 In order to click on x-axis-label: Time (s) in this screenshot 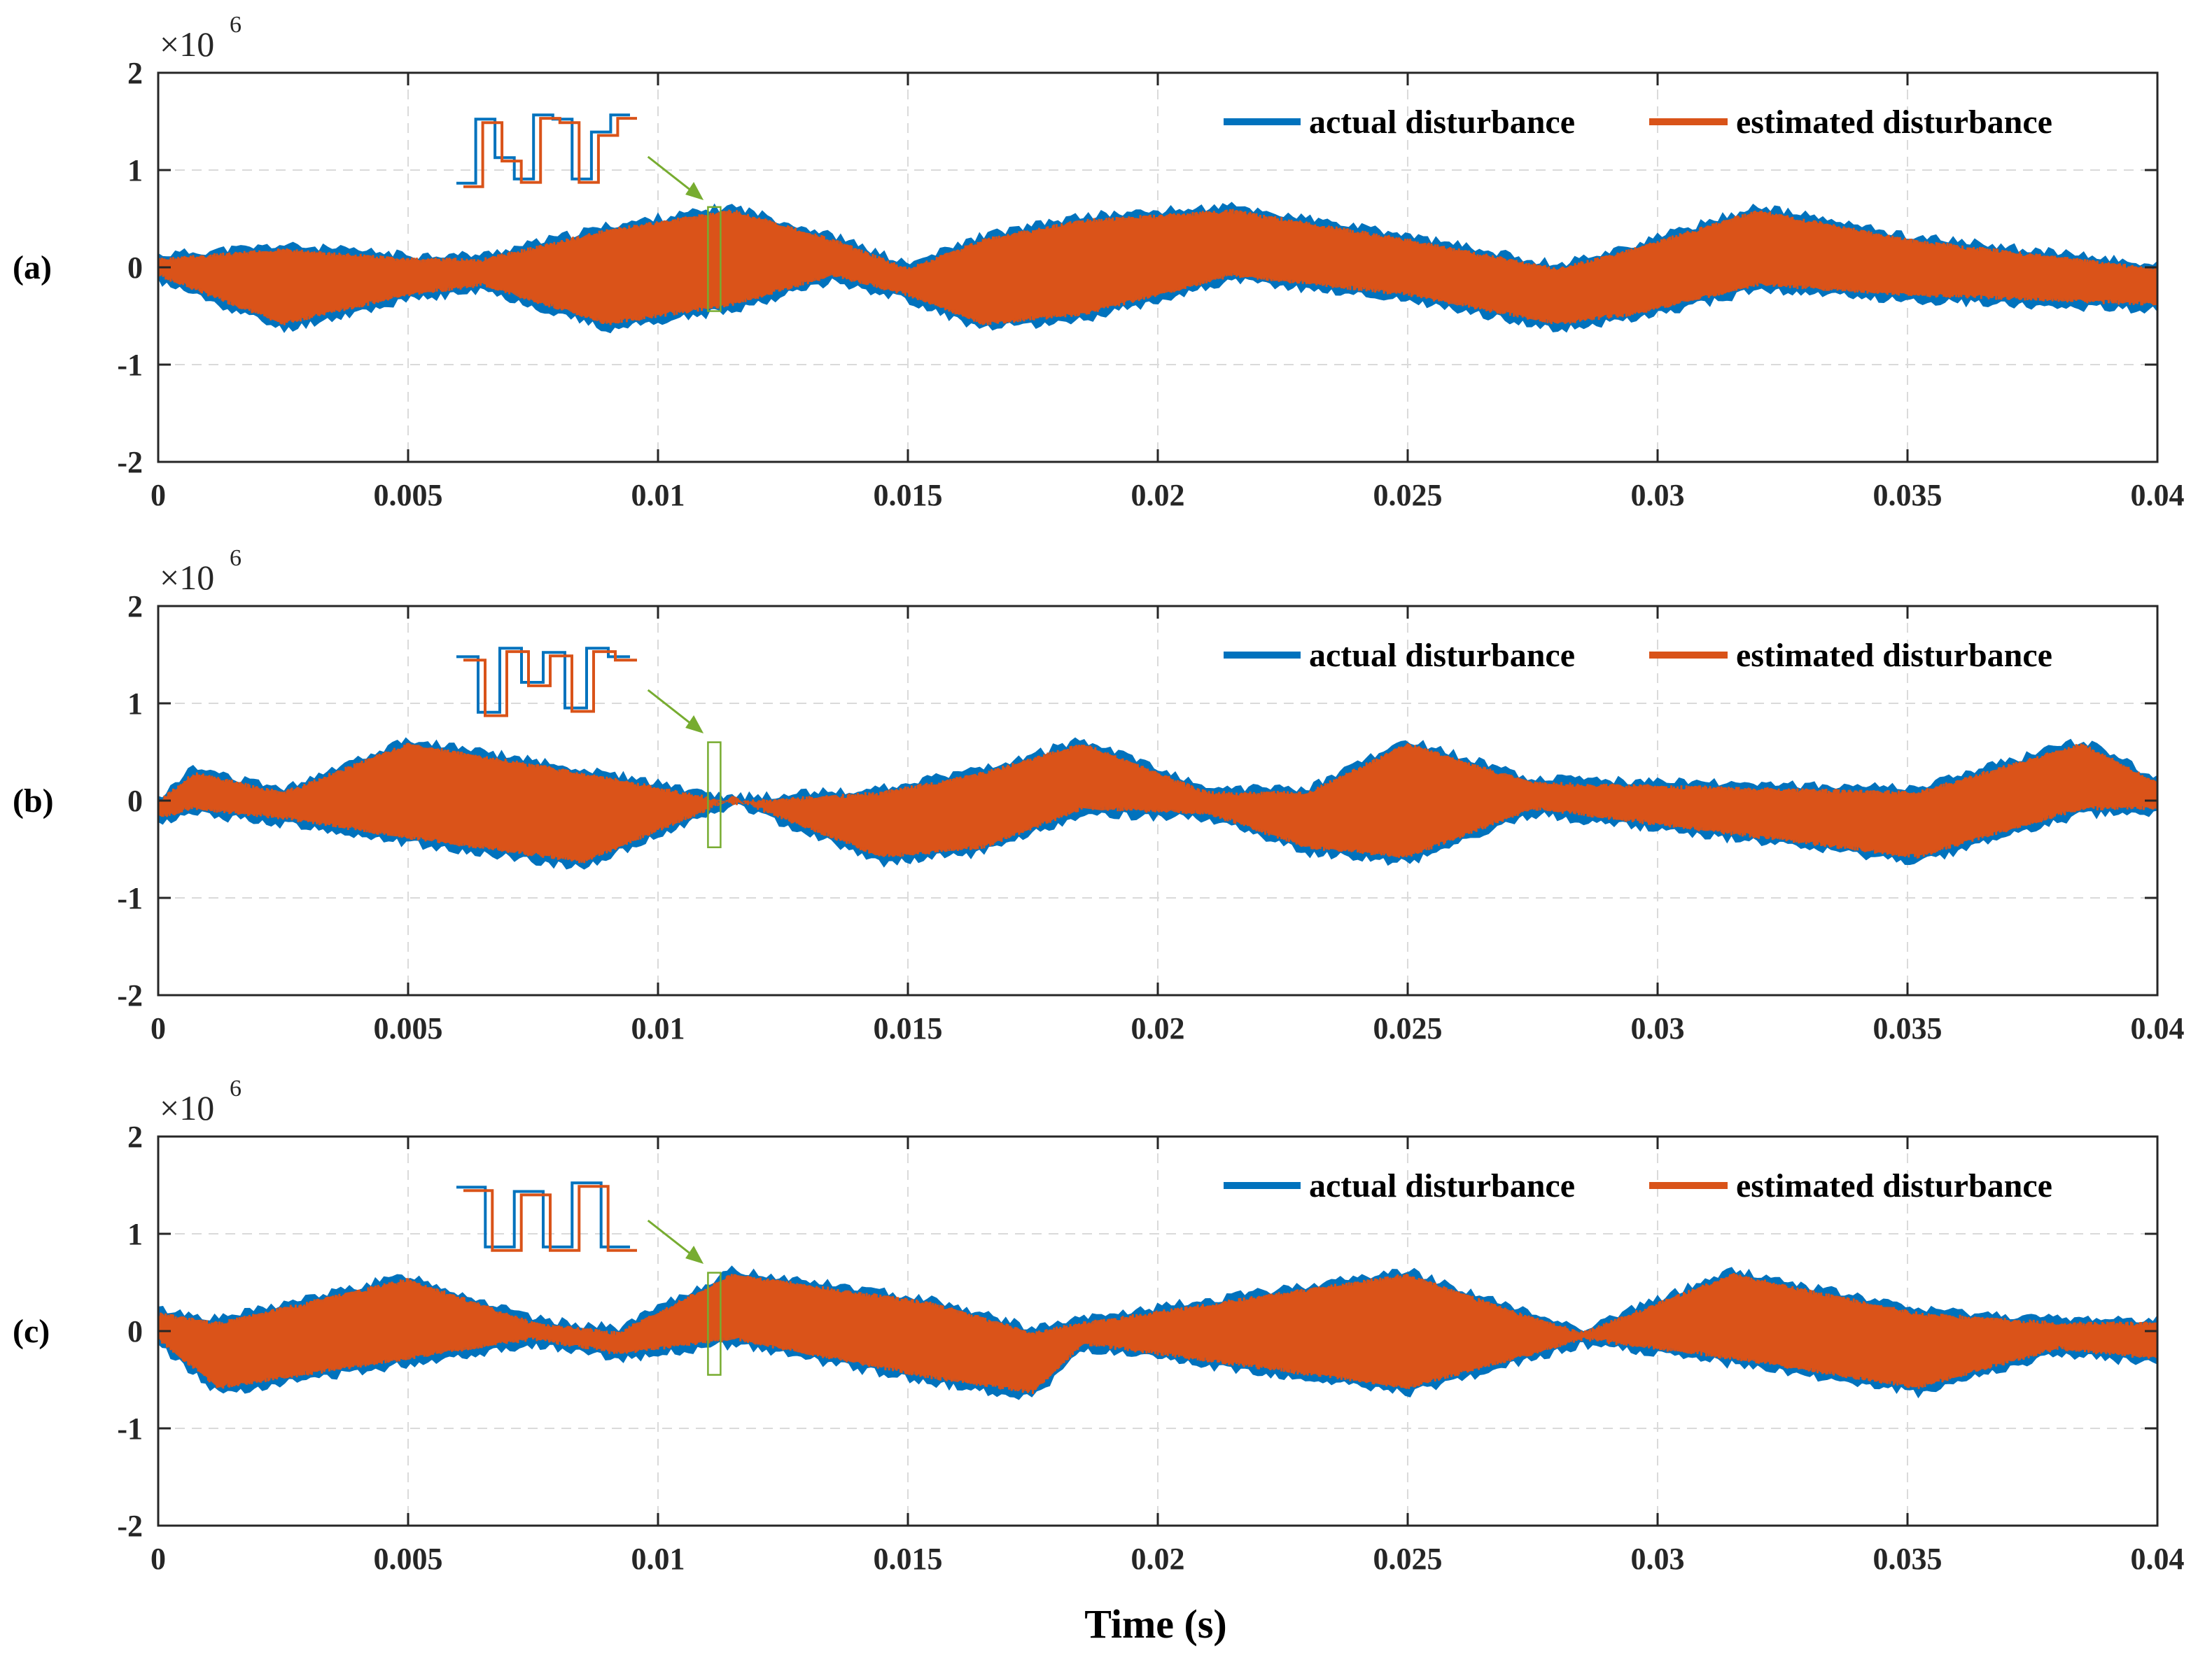, I will do `click(1155, 1624)`.